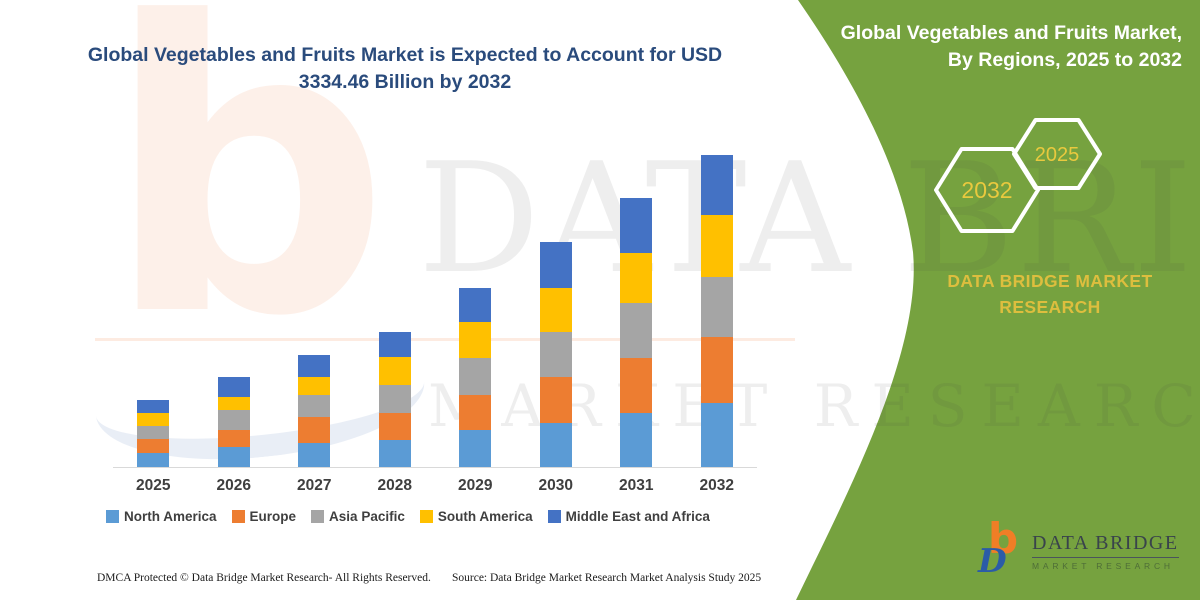 Image resolution: width=1200 pixels, height=600 pixels. Describe the element at coordinates (435, 486) in the screenshot. I see `x-axis-labels: 2025 2026 2027 2028 2029 2030 2031 2032` at that location.